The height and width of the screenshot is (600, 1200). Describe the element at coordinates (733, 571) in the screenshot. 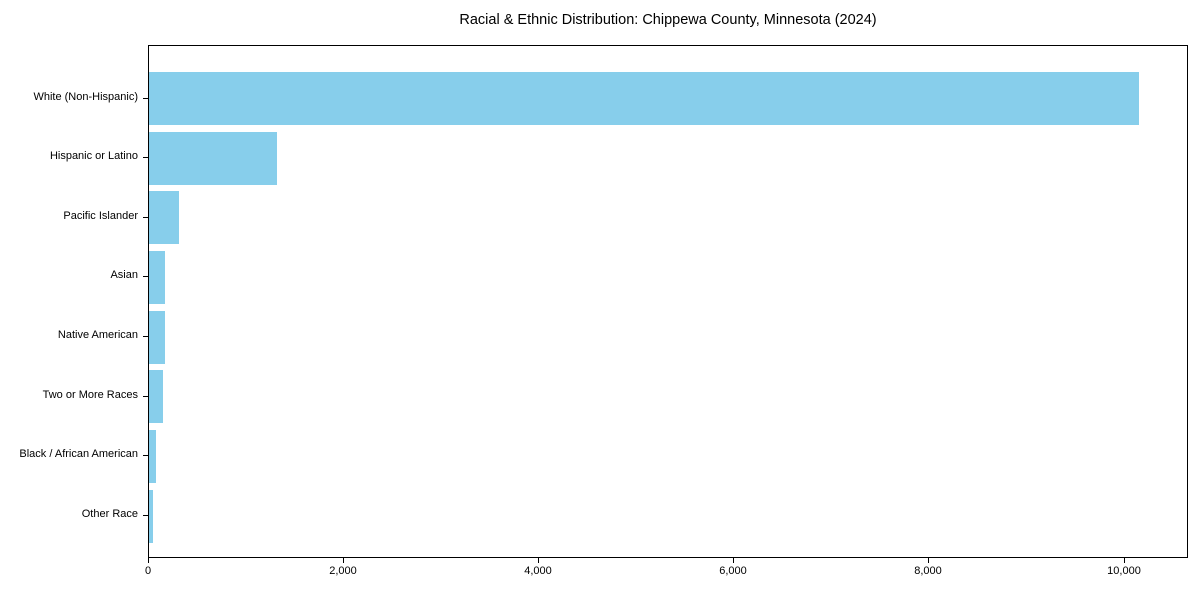

I see `x-axis-label: 6,000` at that location.